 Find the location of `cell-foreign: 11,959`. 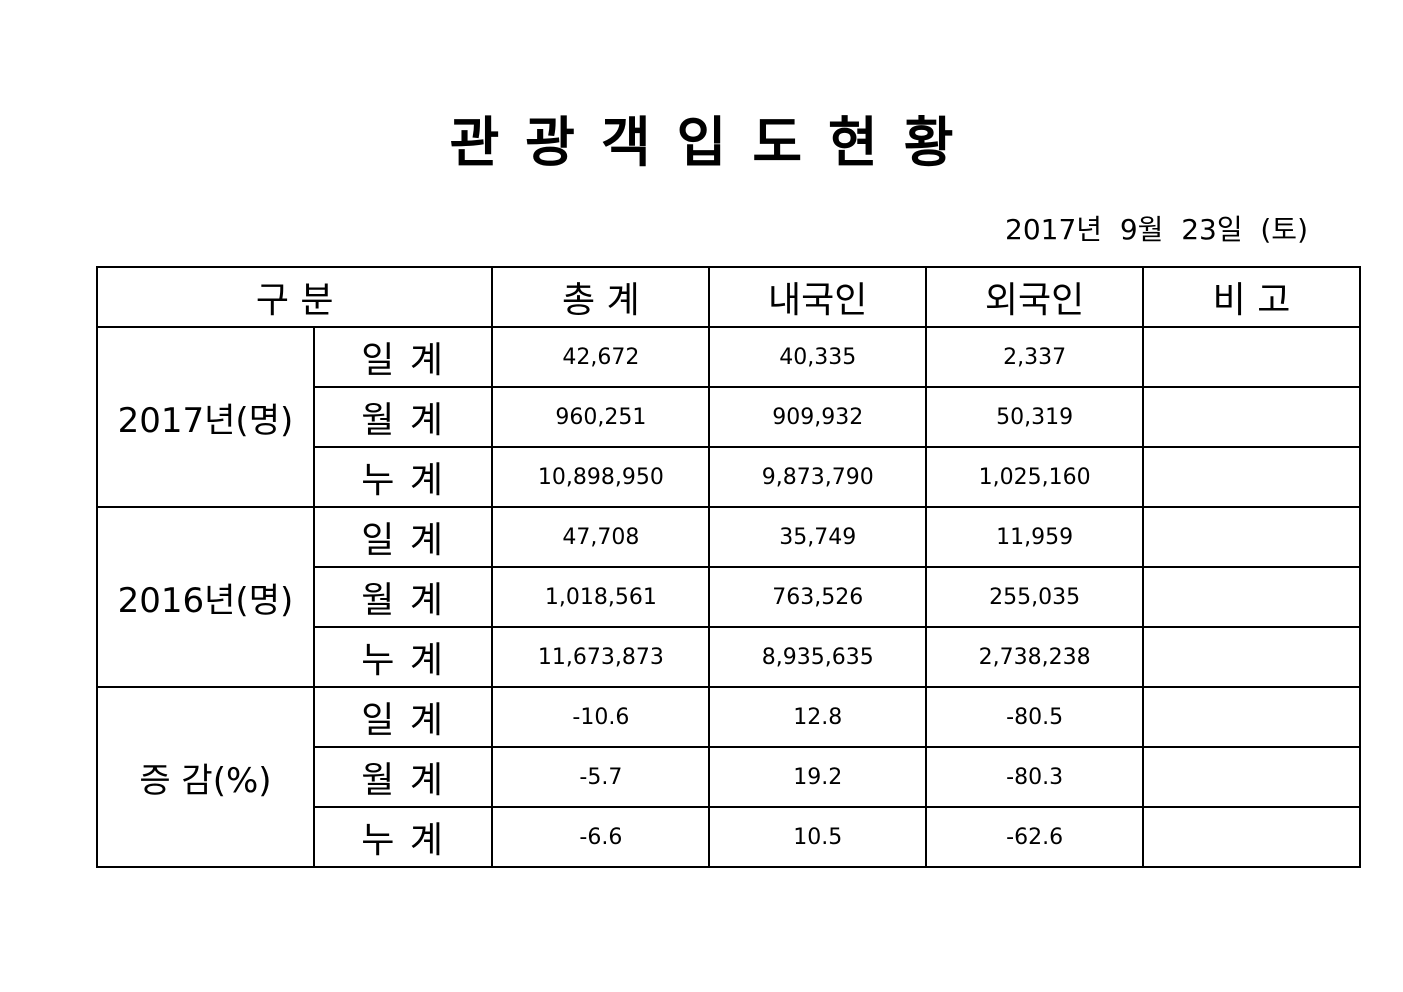

cell-foreign: 11,959 is located at coordinates (1035, 537).